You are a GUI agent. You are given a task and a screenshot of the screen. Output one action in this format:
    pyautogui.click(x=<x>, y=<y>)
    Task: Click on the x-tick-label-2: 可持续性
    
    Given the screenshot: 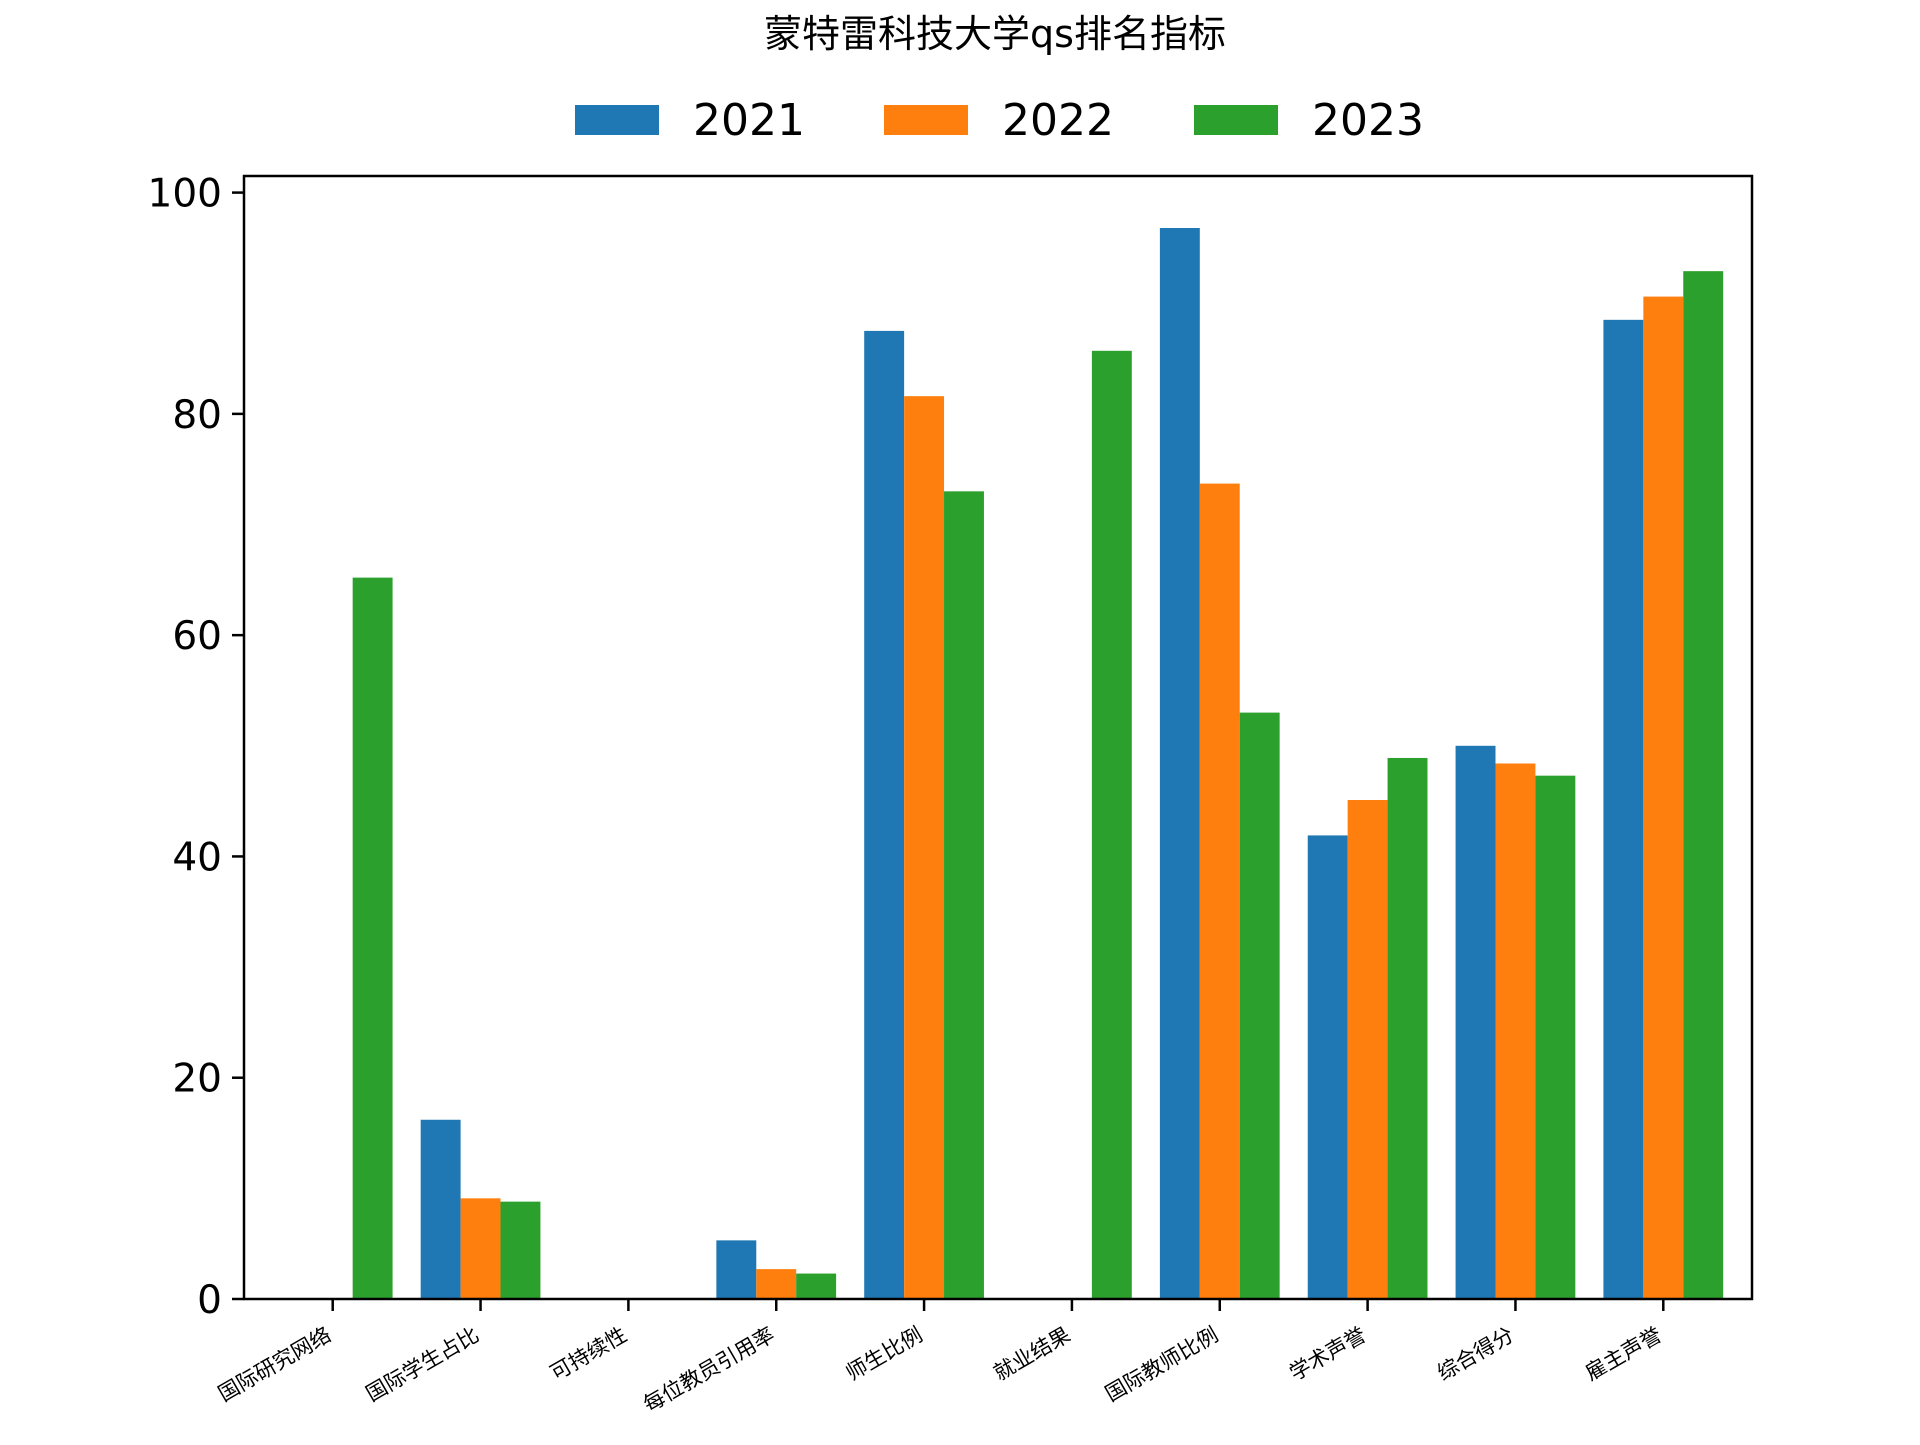 What is the action you would take?
    pyautogui.click(x=588, y=1354)
    